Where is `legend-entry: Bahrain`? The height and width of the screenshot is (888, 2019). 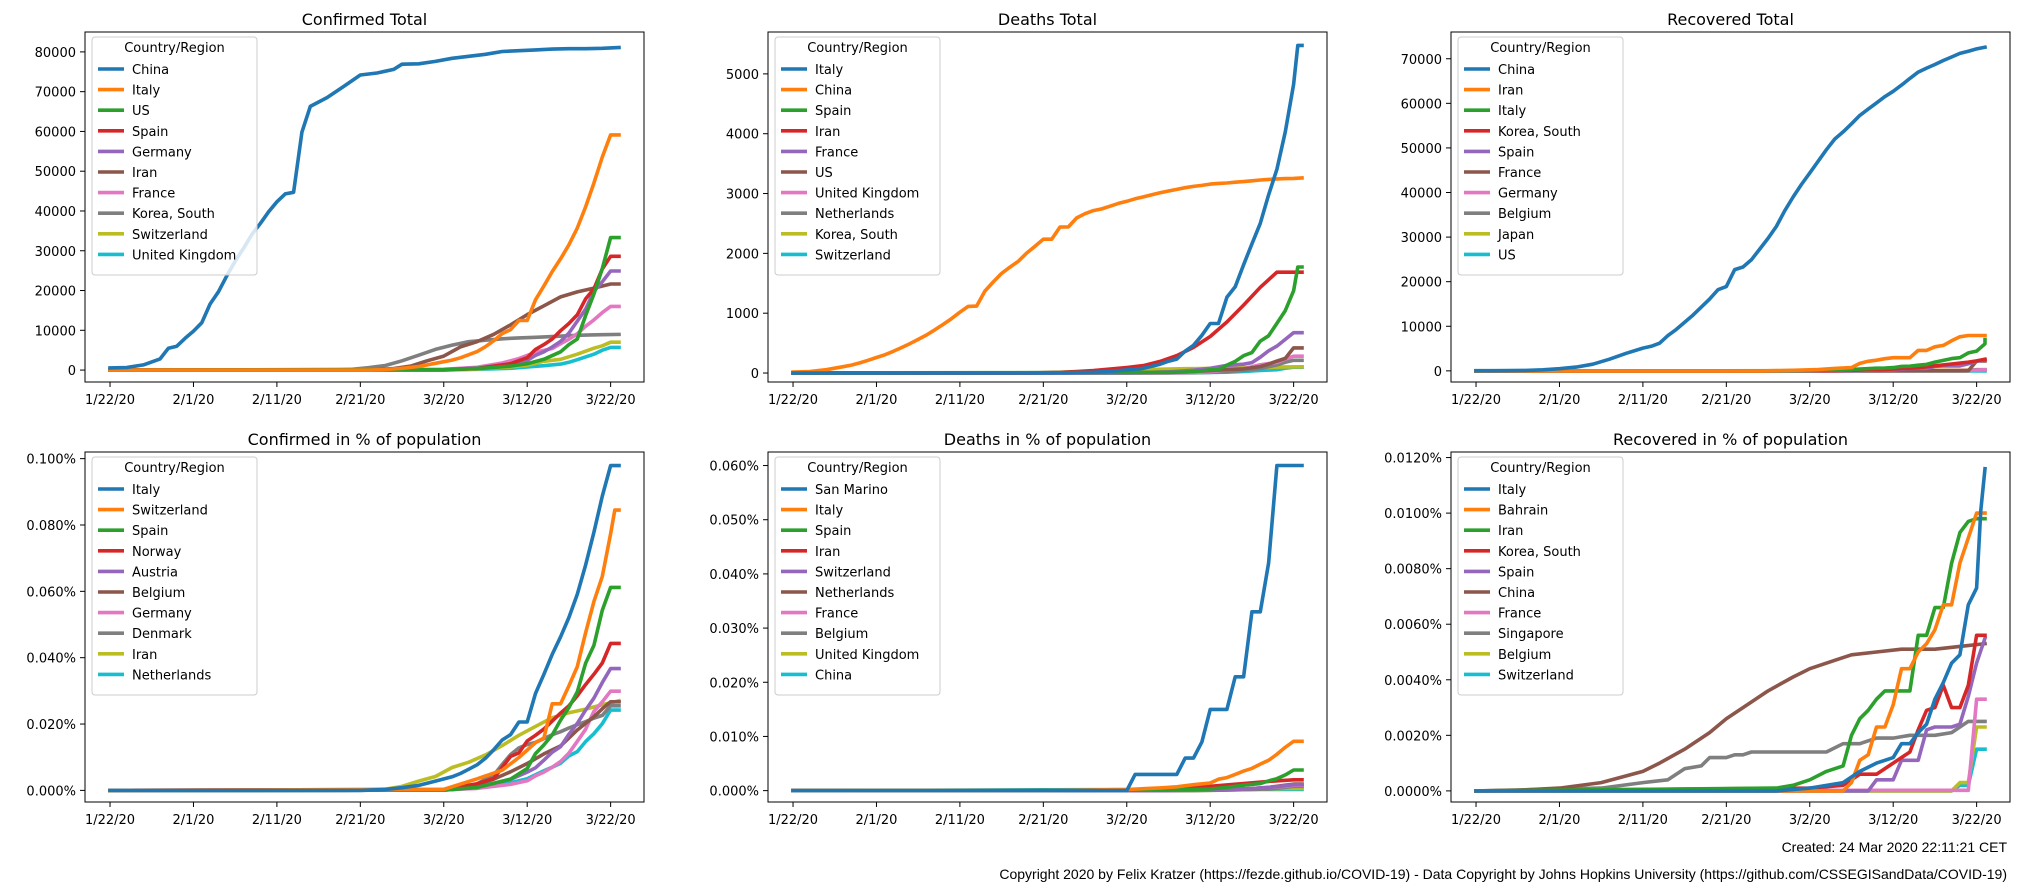
legend-entry: Bahrain is located at coordinates (1523, 511).